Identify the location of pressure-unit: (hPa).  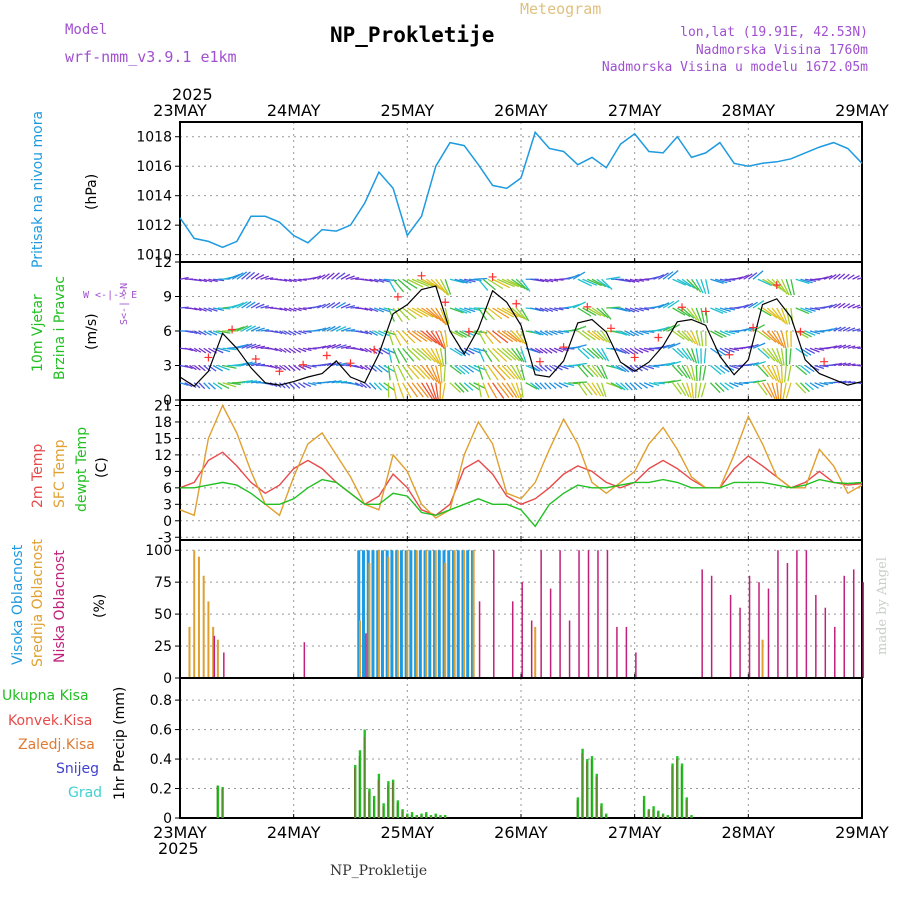
(92, 192).